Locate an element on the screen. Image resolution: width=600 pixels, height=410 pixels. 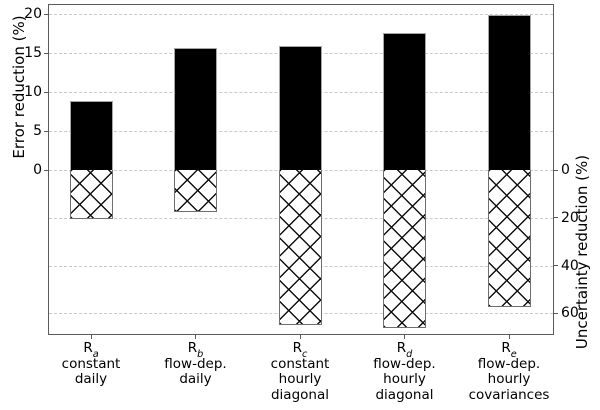
left-axis-title: Error reduction (%) is located at coordinates (19, 87).